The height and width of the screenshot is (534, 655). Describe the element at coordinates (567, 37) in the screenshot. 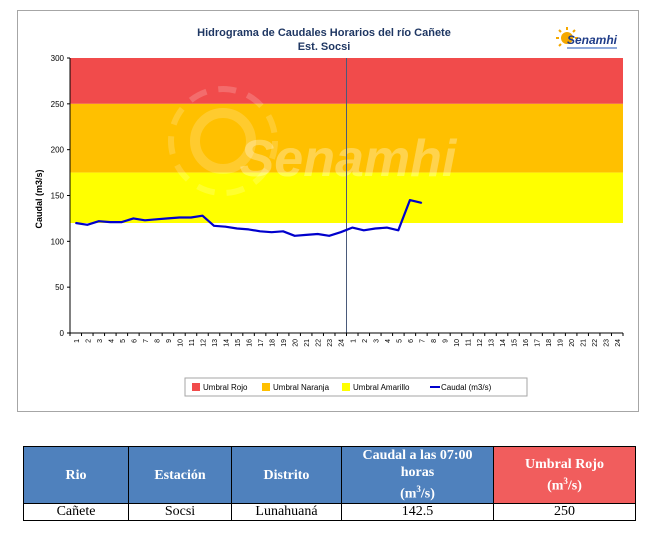

I see `sun-icon` at that location.